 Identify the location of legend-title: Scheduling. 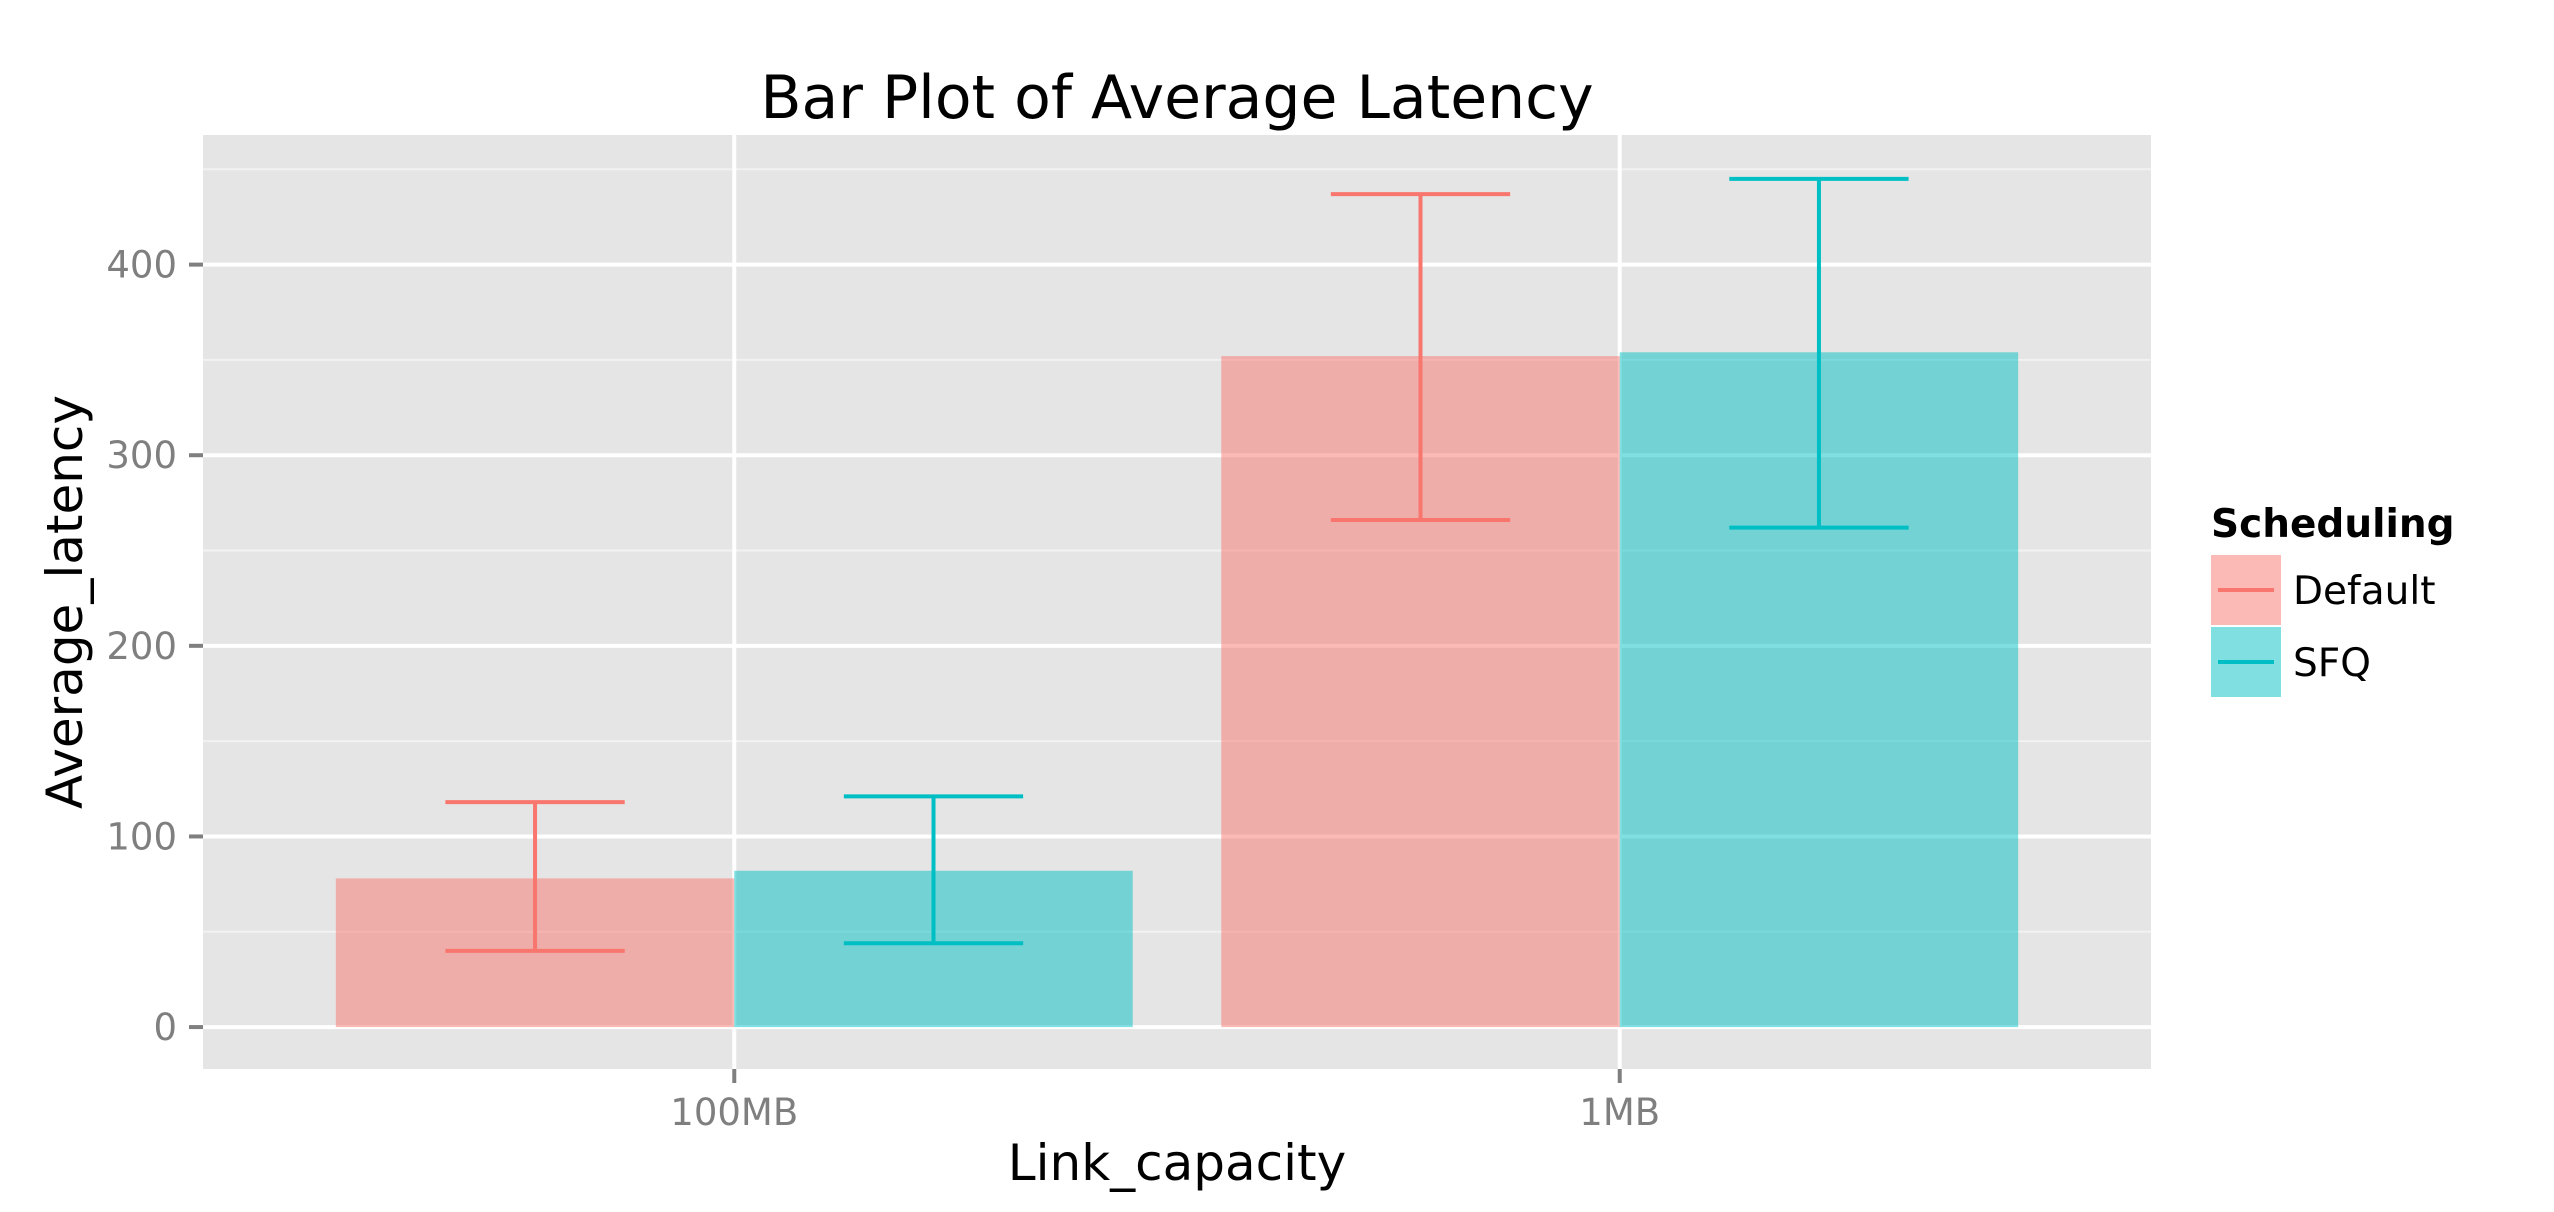
(2333, 524).